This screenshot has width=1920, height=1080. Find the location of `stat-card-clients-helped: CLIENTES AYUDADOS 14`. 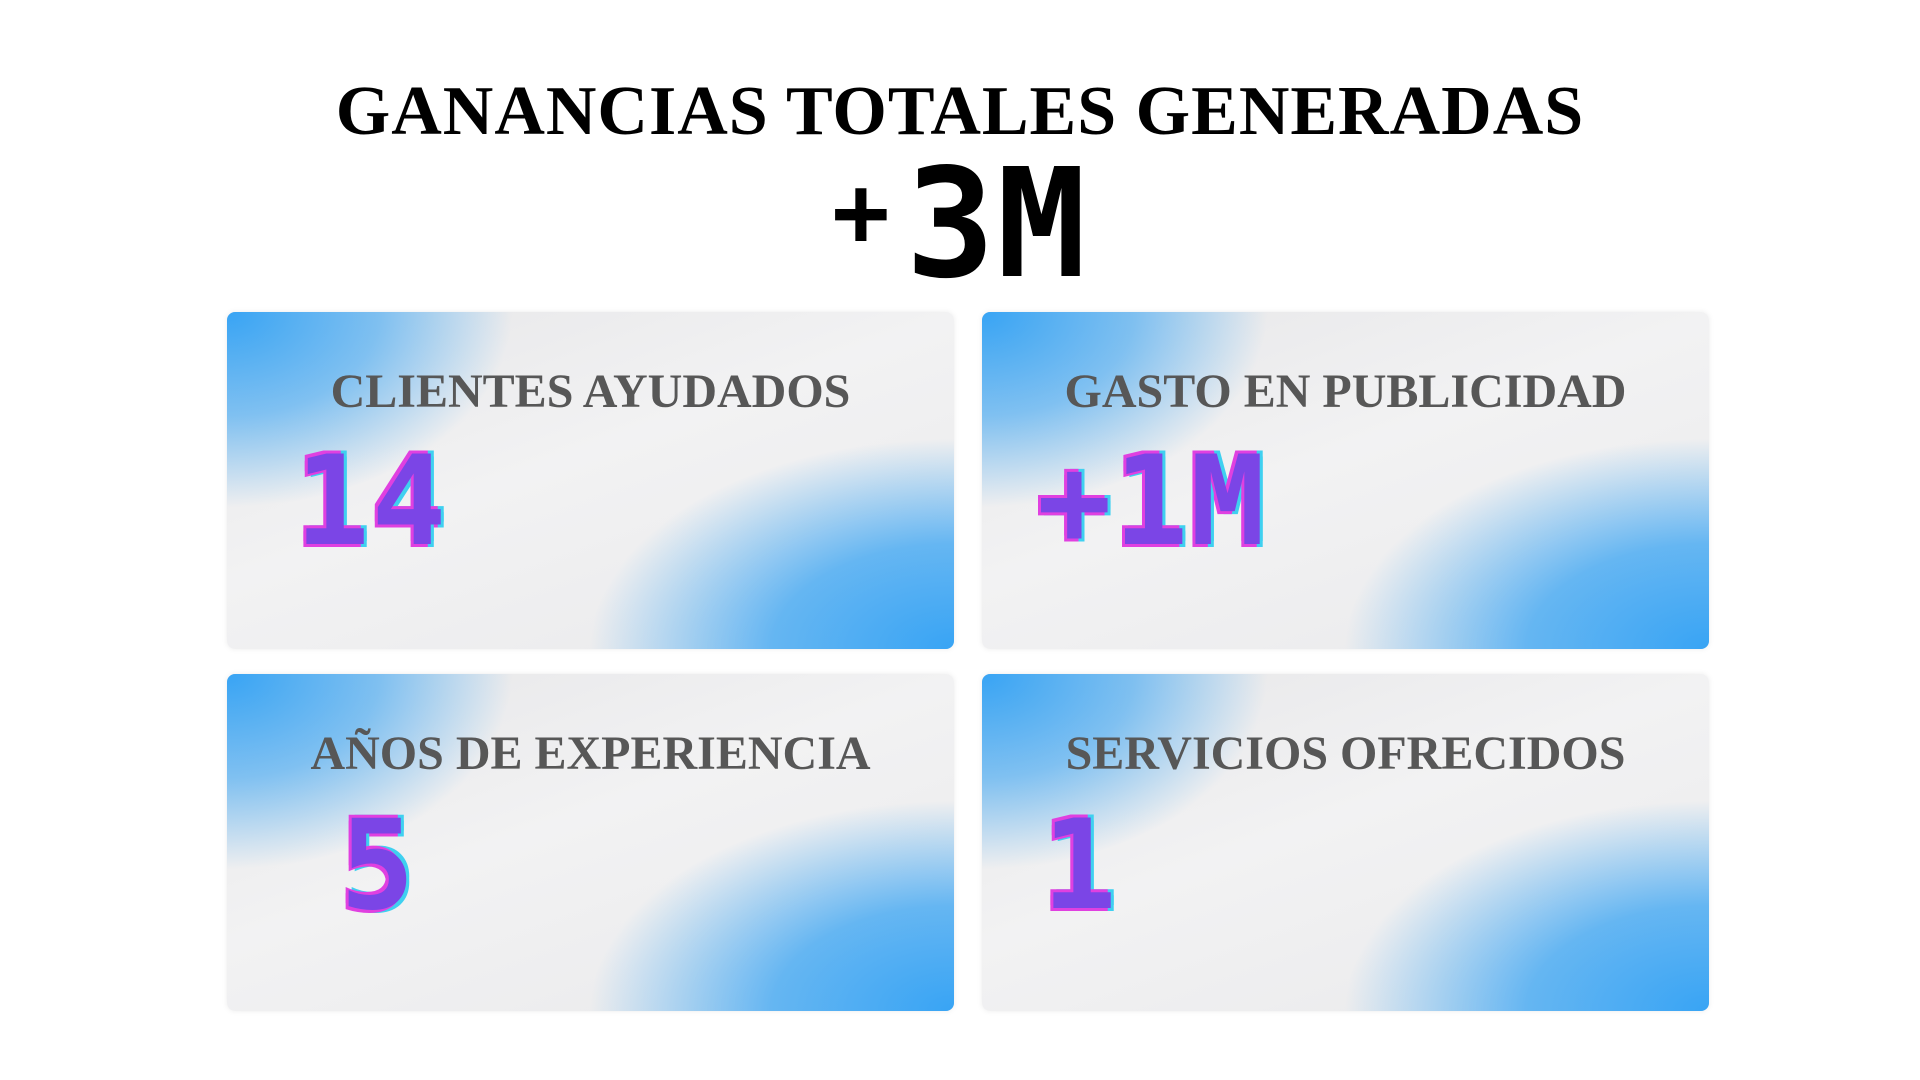

stat-card-clients-helped: CLIENTES AYUDADOS 14 is located at coordinates (590, 480).